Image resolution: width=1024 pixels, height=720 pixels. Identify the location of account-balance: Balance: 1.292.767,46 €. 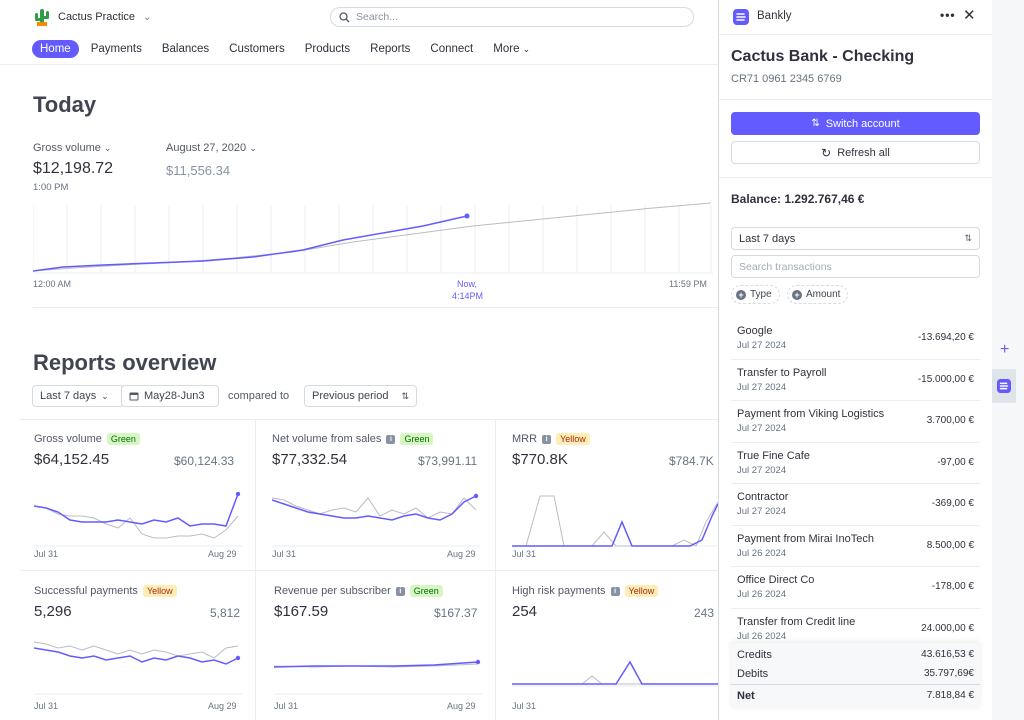
(798, 199).